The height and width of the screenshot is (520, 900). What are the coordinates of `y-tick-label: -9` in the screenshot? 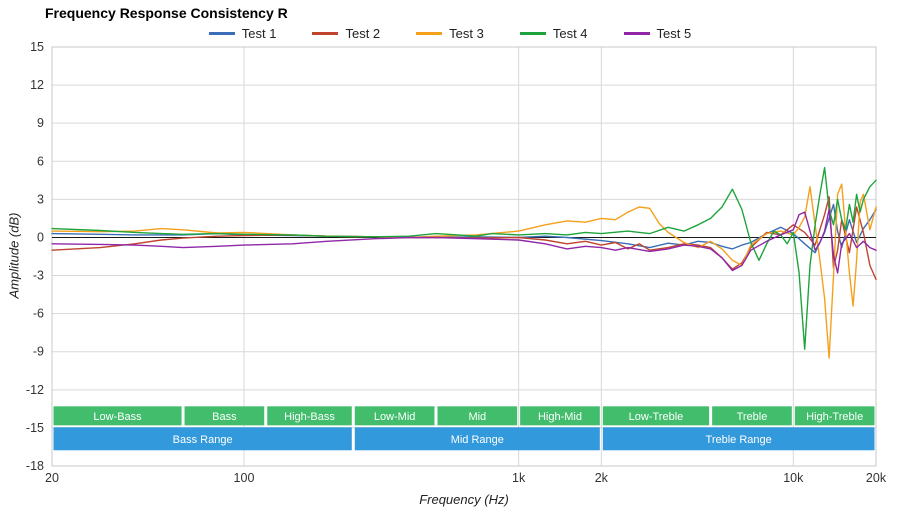 It's located at (38, 352).